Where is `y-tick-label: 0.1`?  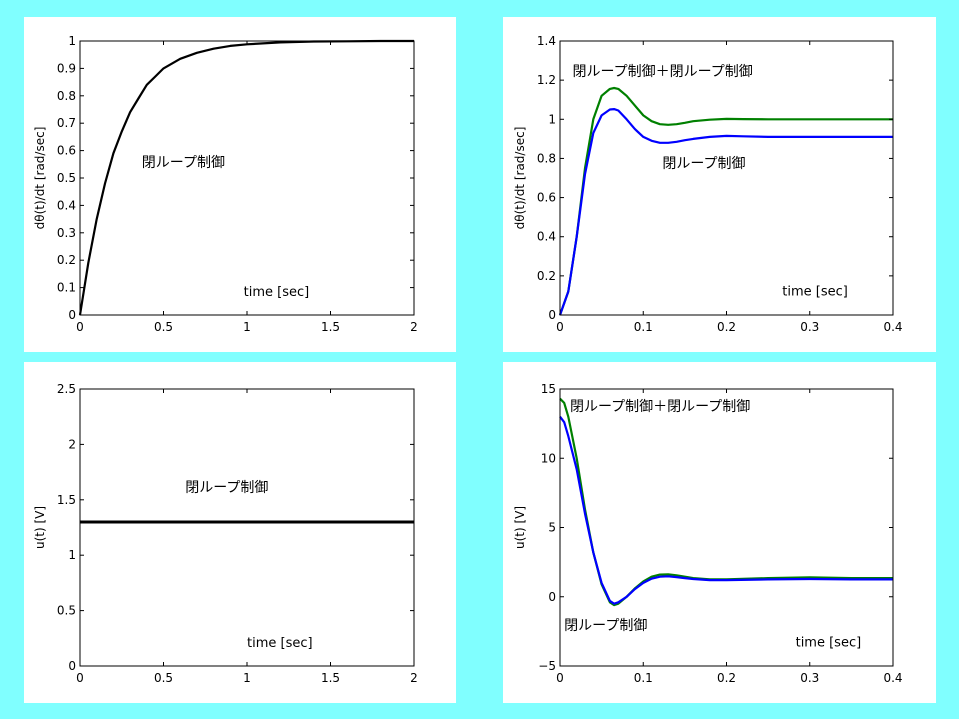 y-tick-label: 0.1 is located at coordinates (66, 288).